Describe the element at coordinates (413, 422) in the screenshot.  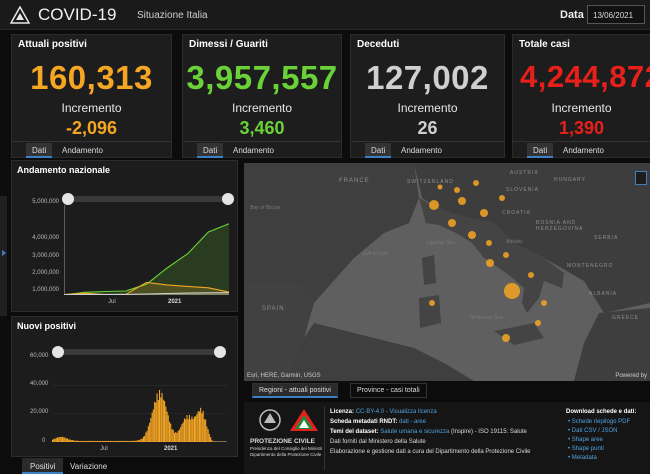
I see `scheda-link: dati - aree` at that location.